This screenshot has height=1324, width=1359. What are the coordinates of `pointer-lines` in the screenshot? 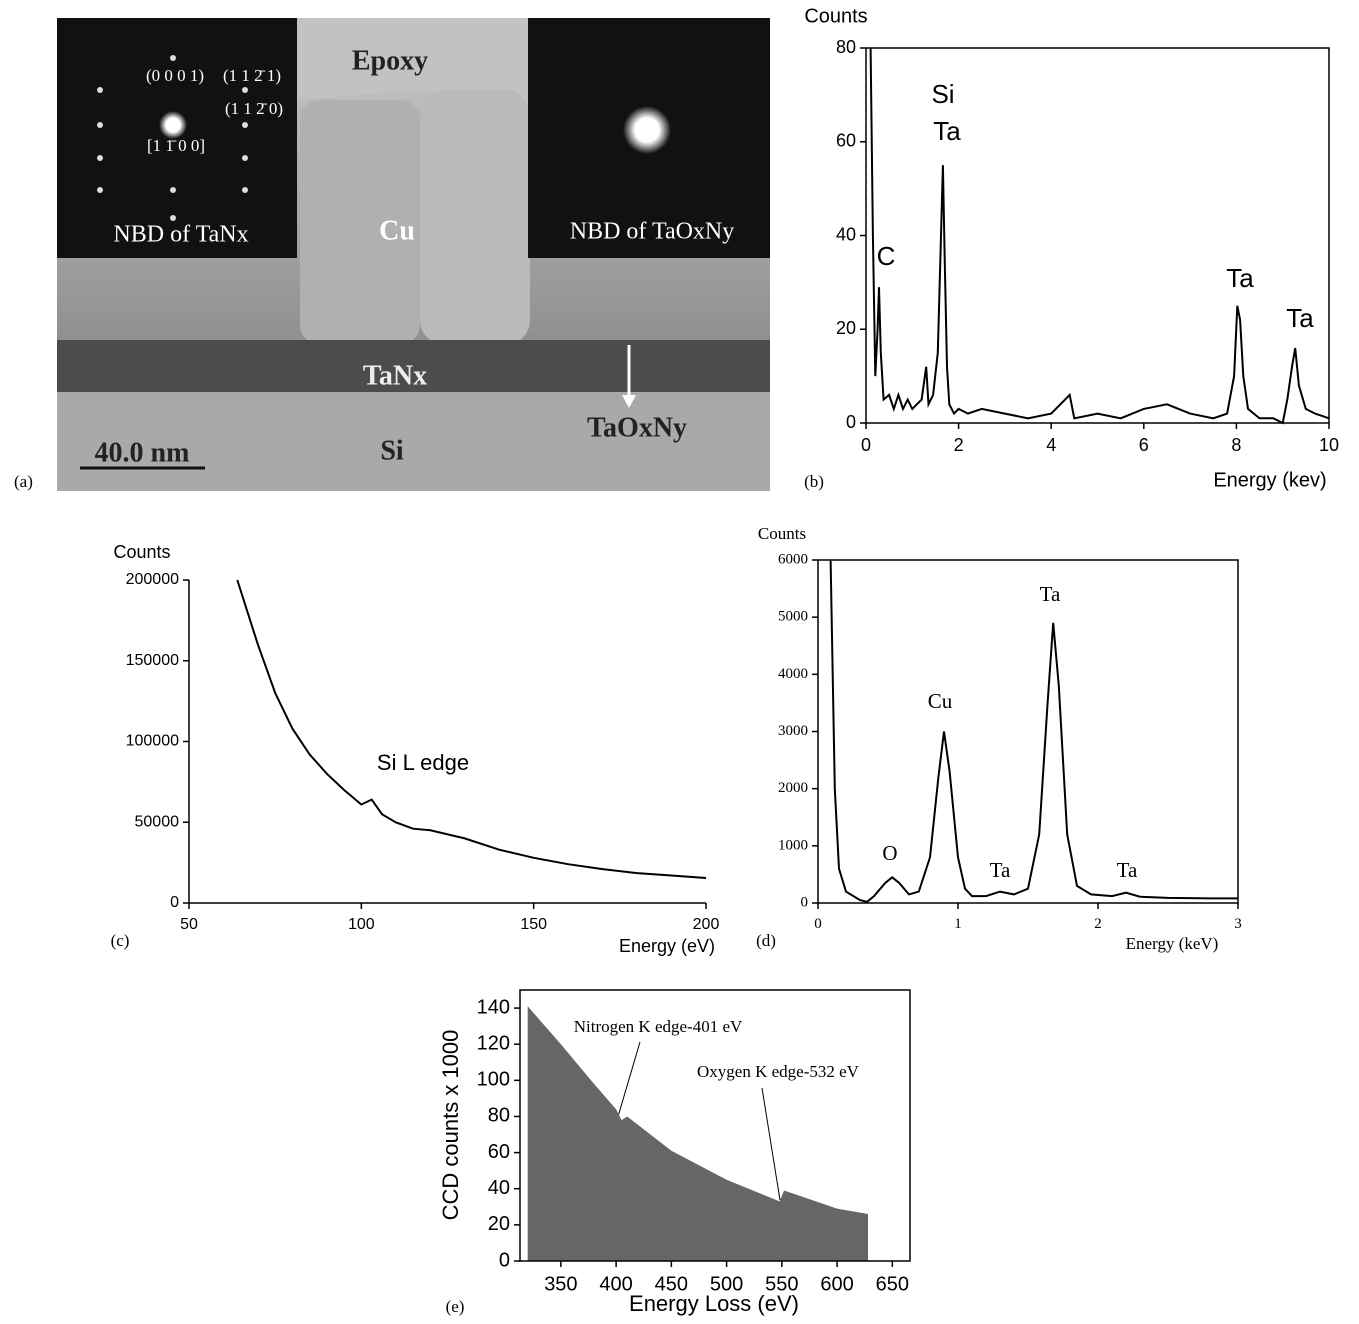 It's located at (698, 1121).